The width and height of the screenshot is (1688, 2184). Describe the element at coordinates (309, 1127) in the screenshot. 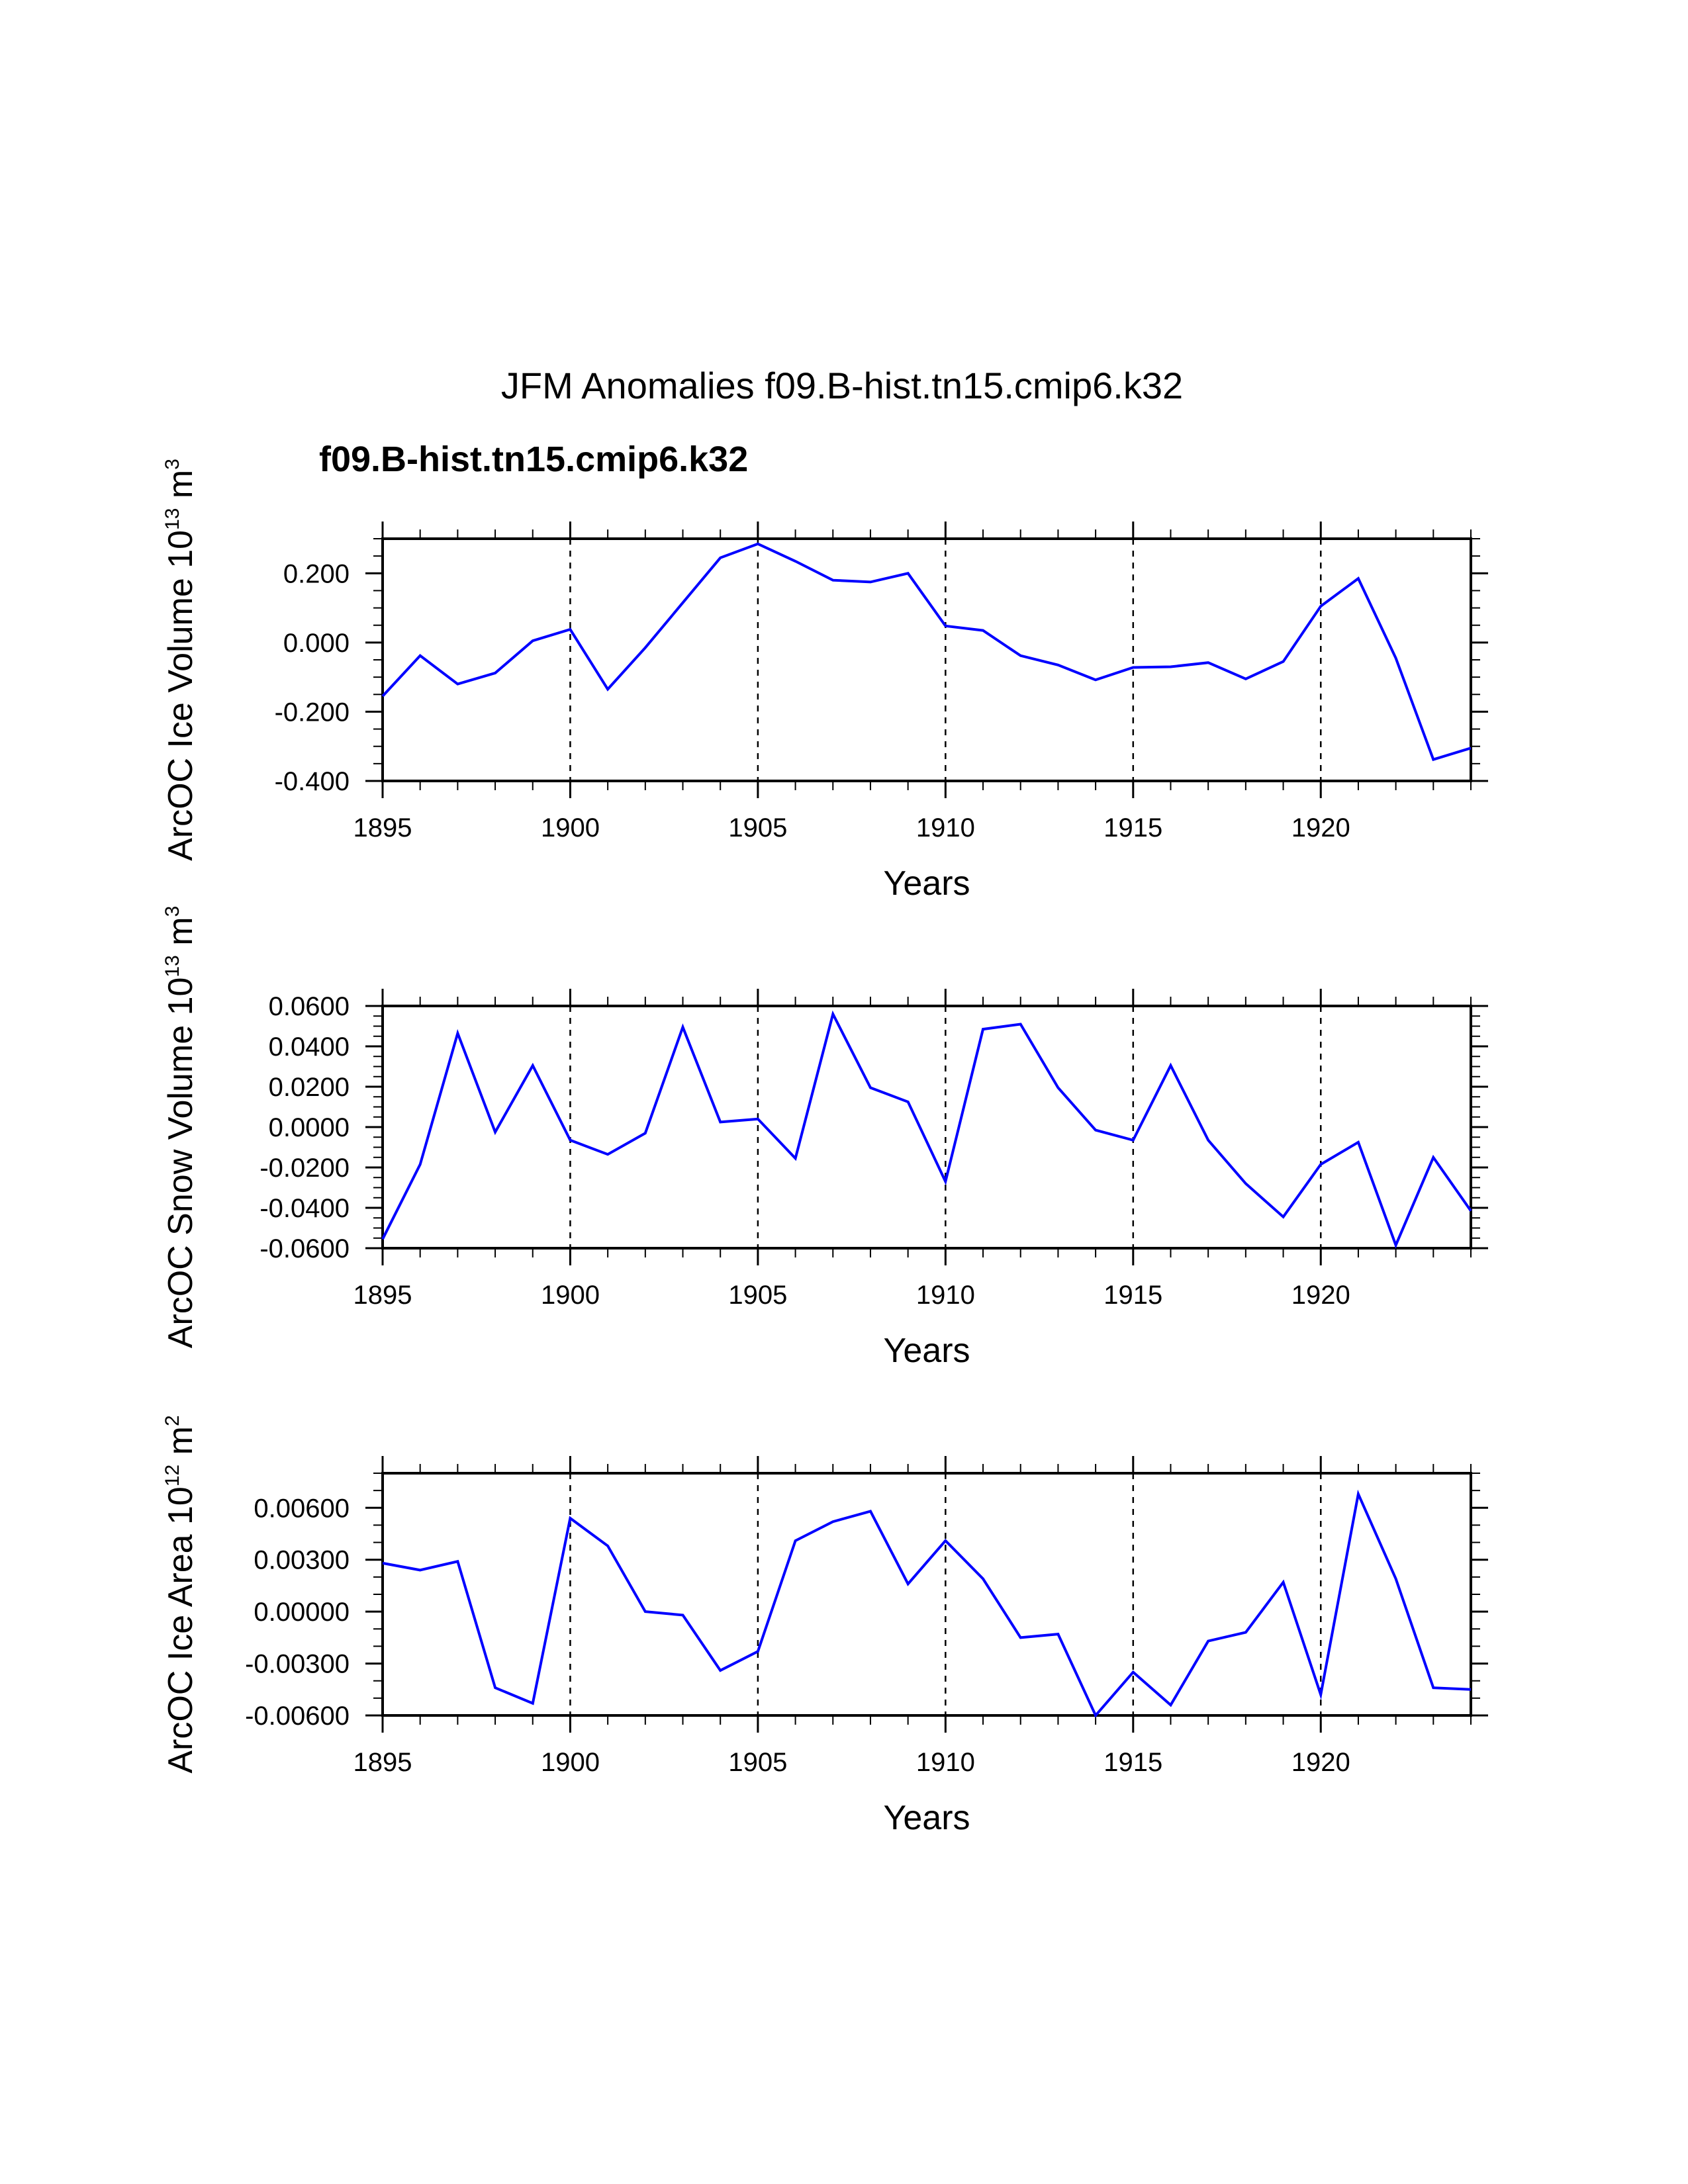

I see `y-tick-label: 0.0000` at that location.